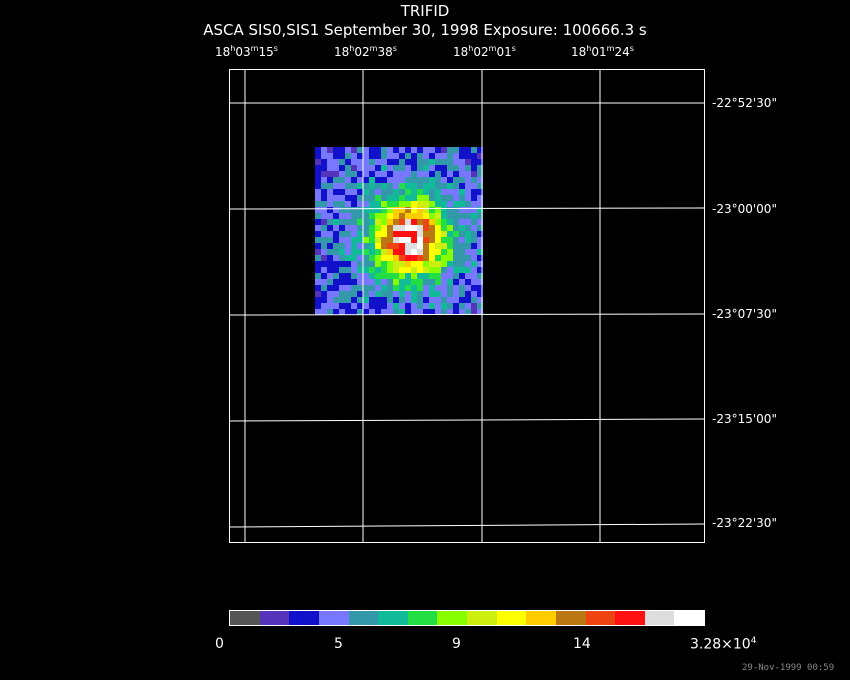  What do you see at coordinates (723, 644) in the screenshot?
I see `colorbar-max-label: 3.28×104` at bounding box center [723, 644].